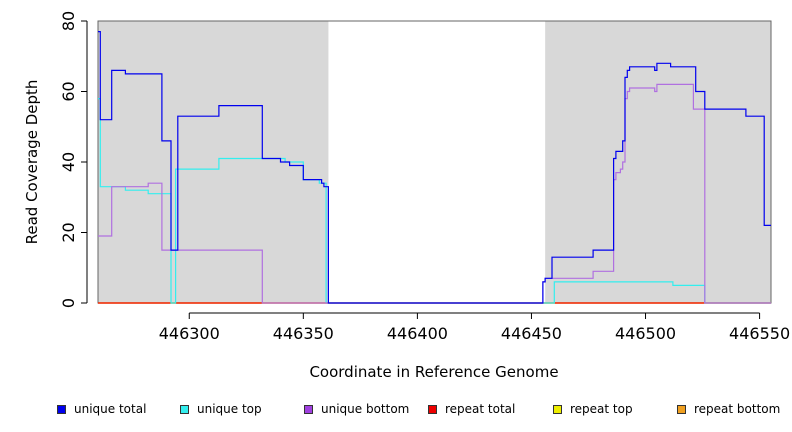 The image size is (792, 432). What do you see at coordinates (68, 162) in the screenshot?
I see `y-tick-label: 40` at bounding box center [68, 162].